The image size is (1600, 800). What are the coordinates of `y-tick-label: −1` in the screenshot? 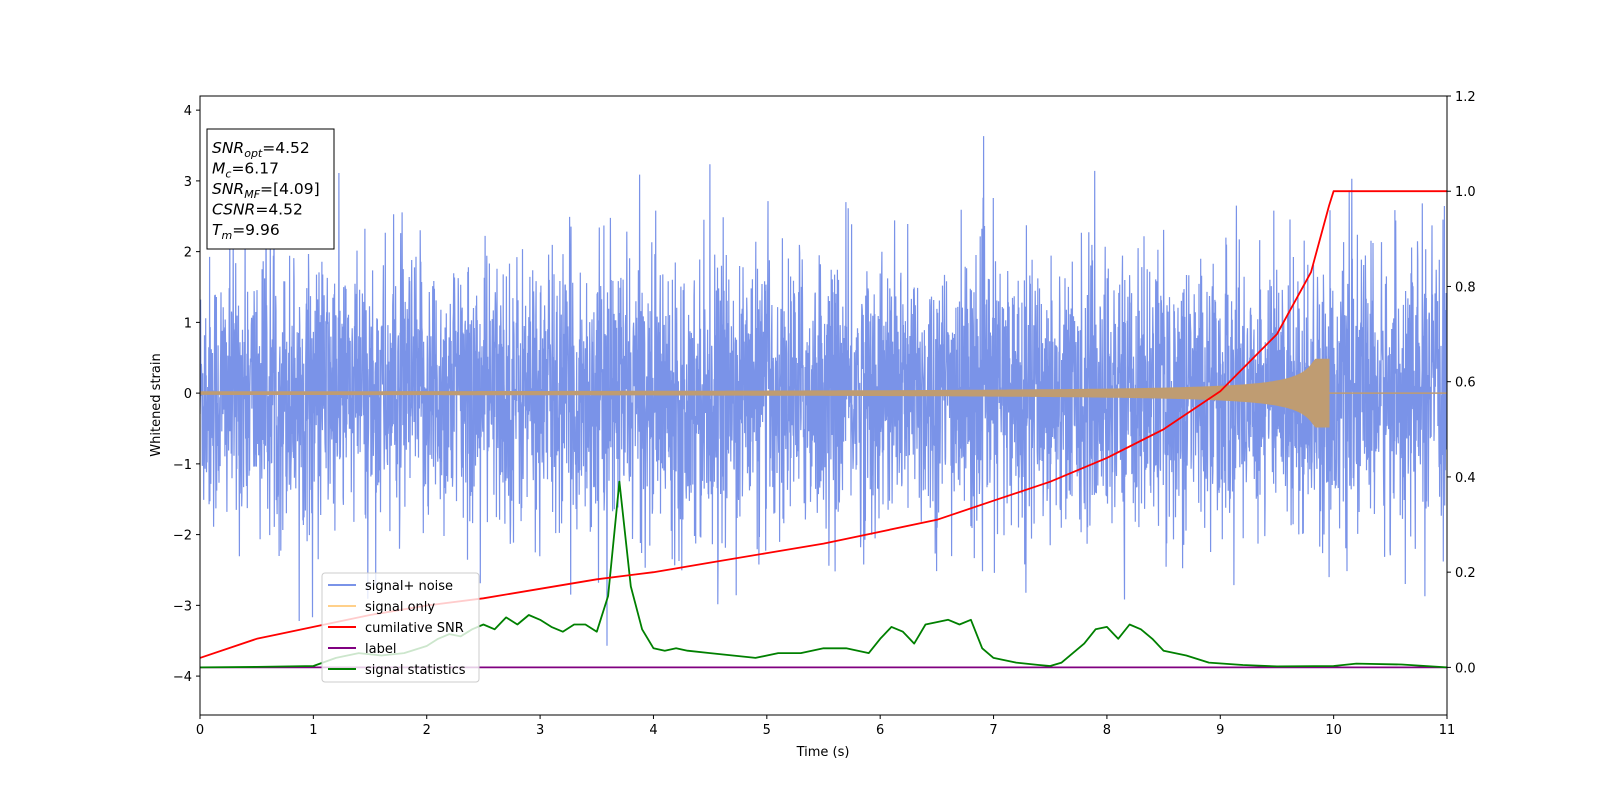 It's located at (182, 465).